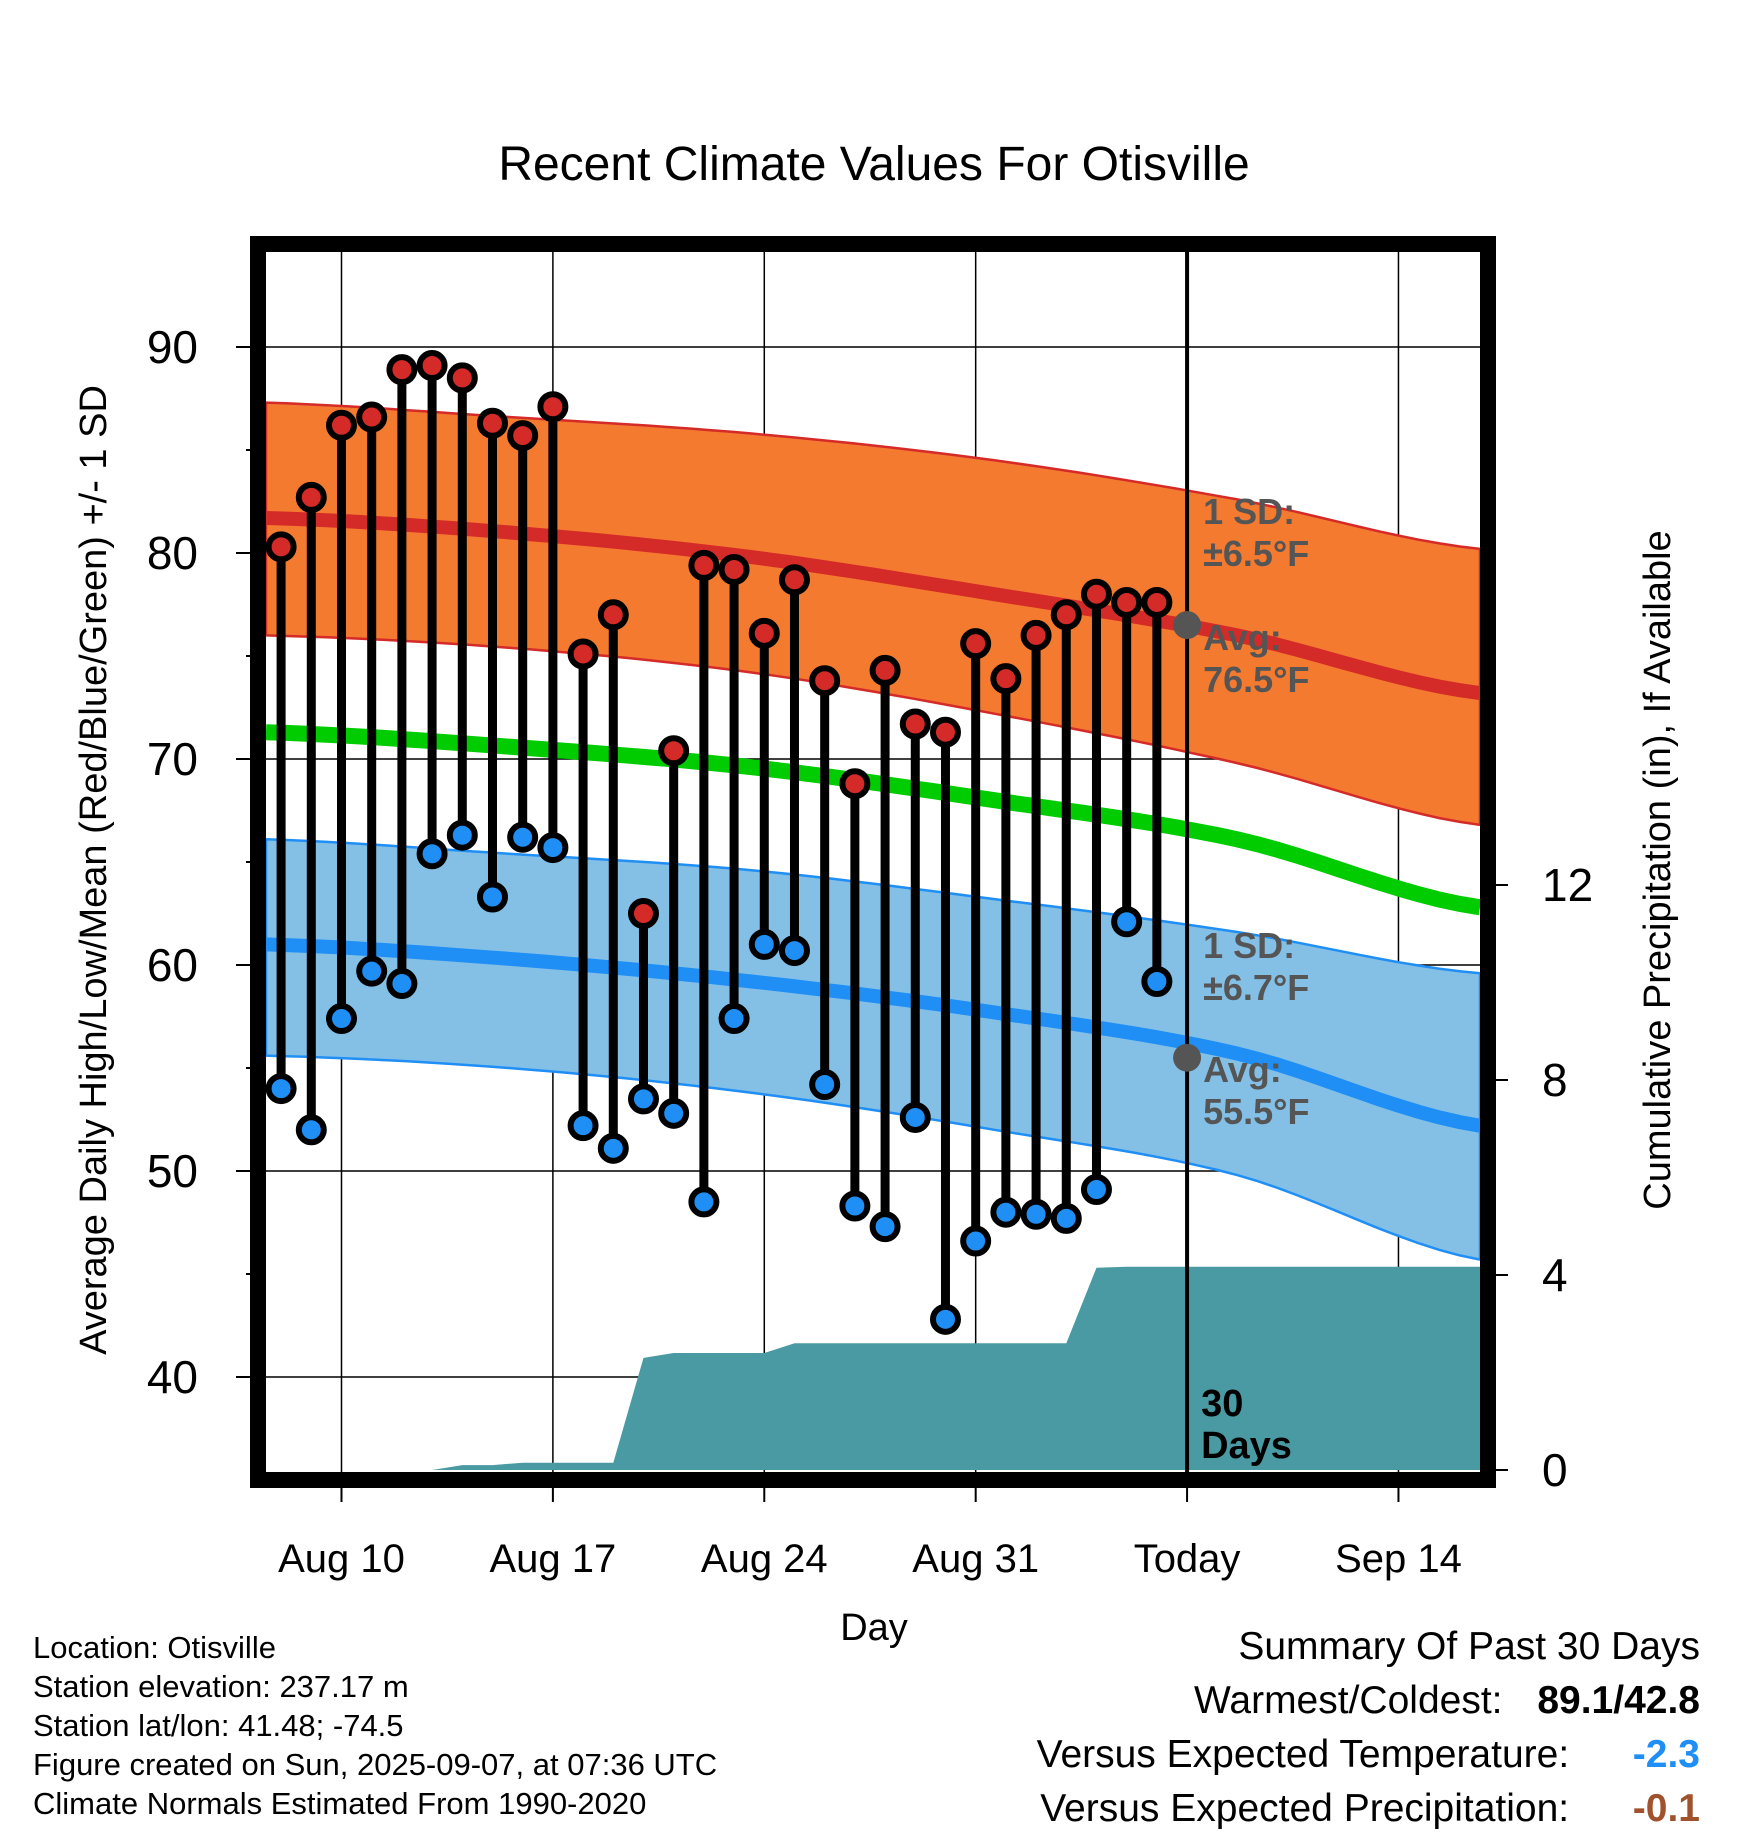  Describe the element at coordinates (1666, 1754) in the screenshot. I see `temp-anomaly-value: -2.3` at that location.